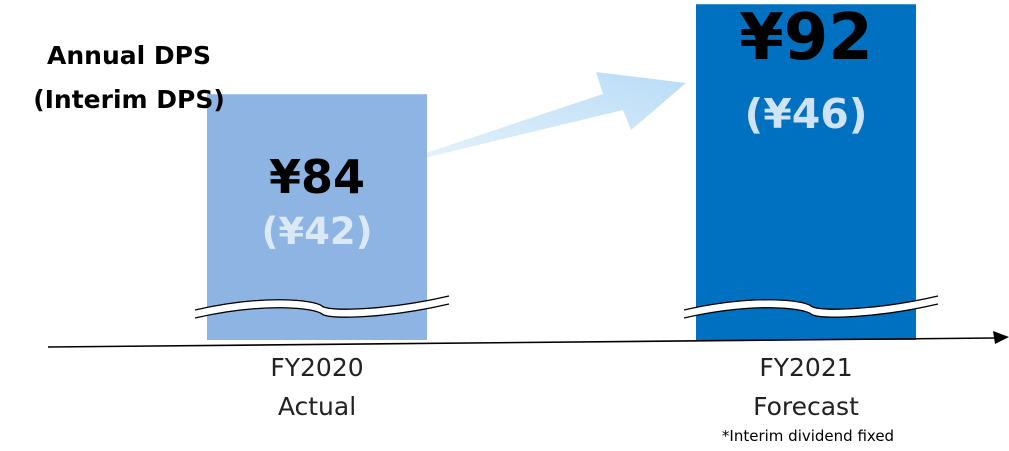  I want to click on x-axis-arrowhead, so click(1001, 337).